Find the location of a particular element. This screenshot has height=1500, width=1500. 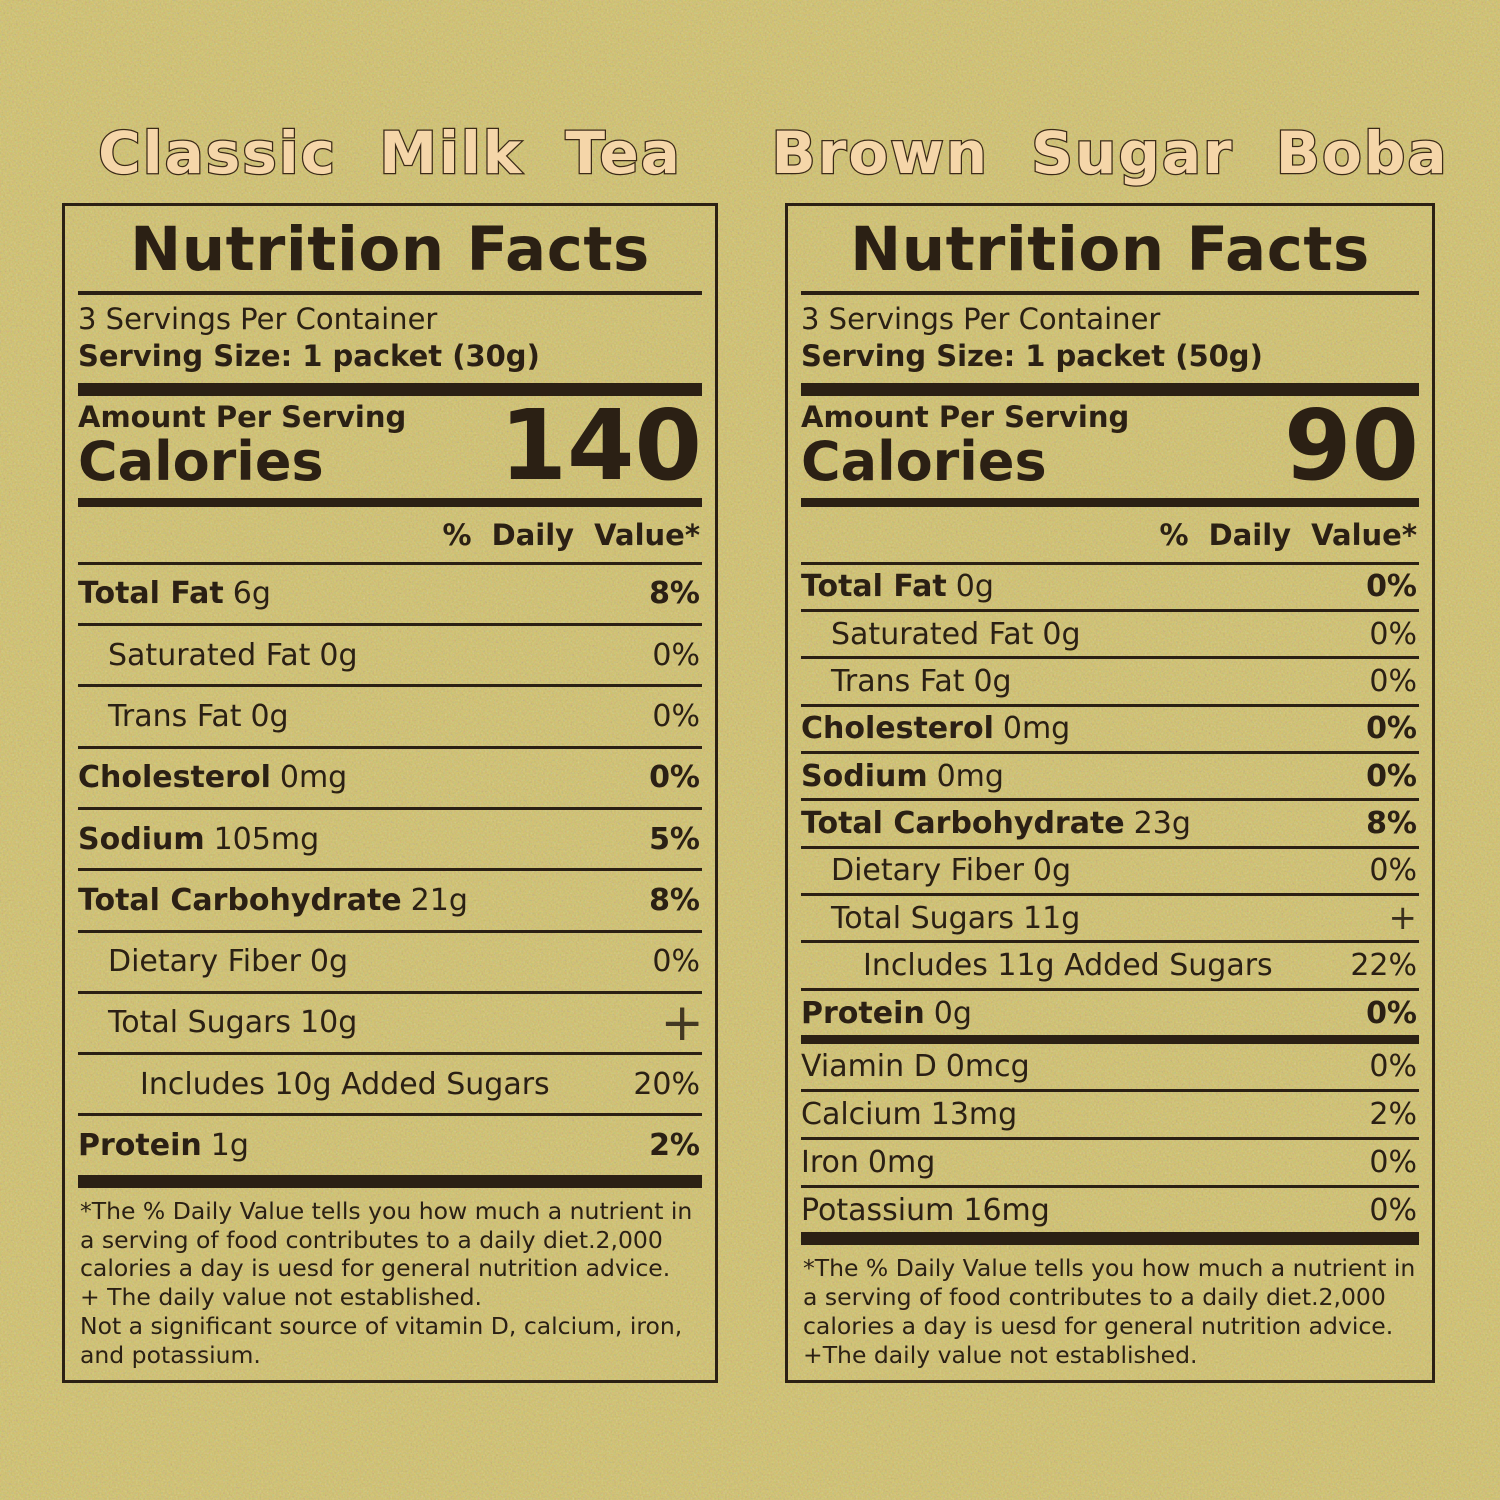

calories-value: 90 is located at coordinates (1351, 445).